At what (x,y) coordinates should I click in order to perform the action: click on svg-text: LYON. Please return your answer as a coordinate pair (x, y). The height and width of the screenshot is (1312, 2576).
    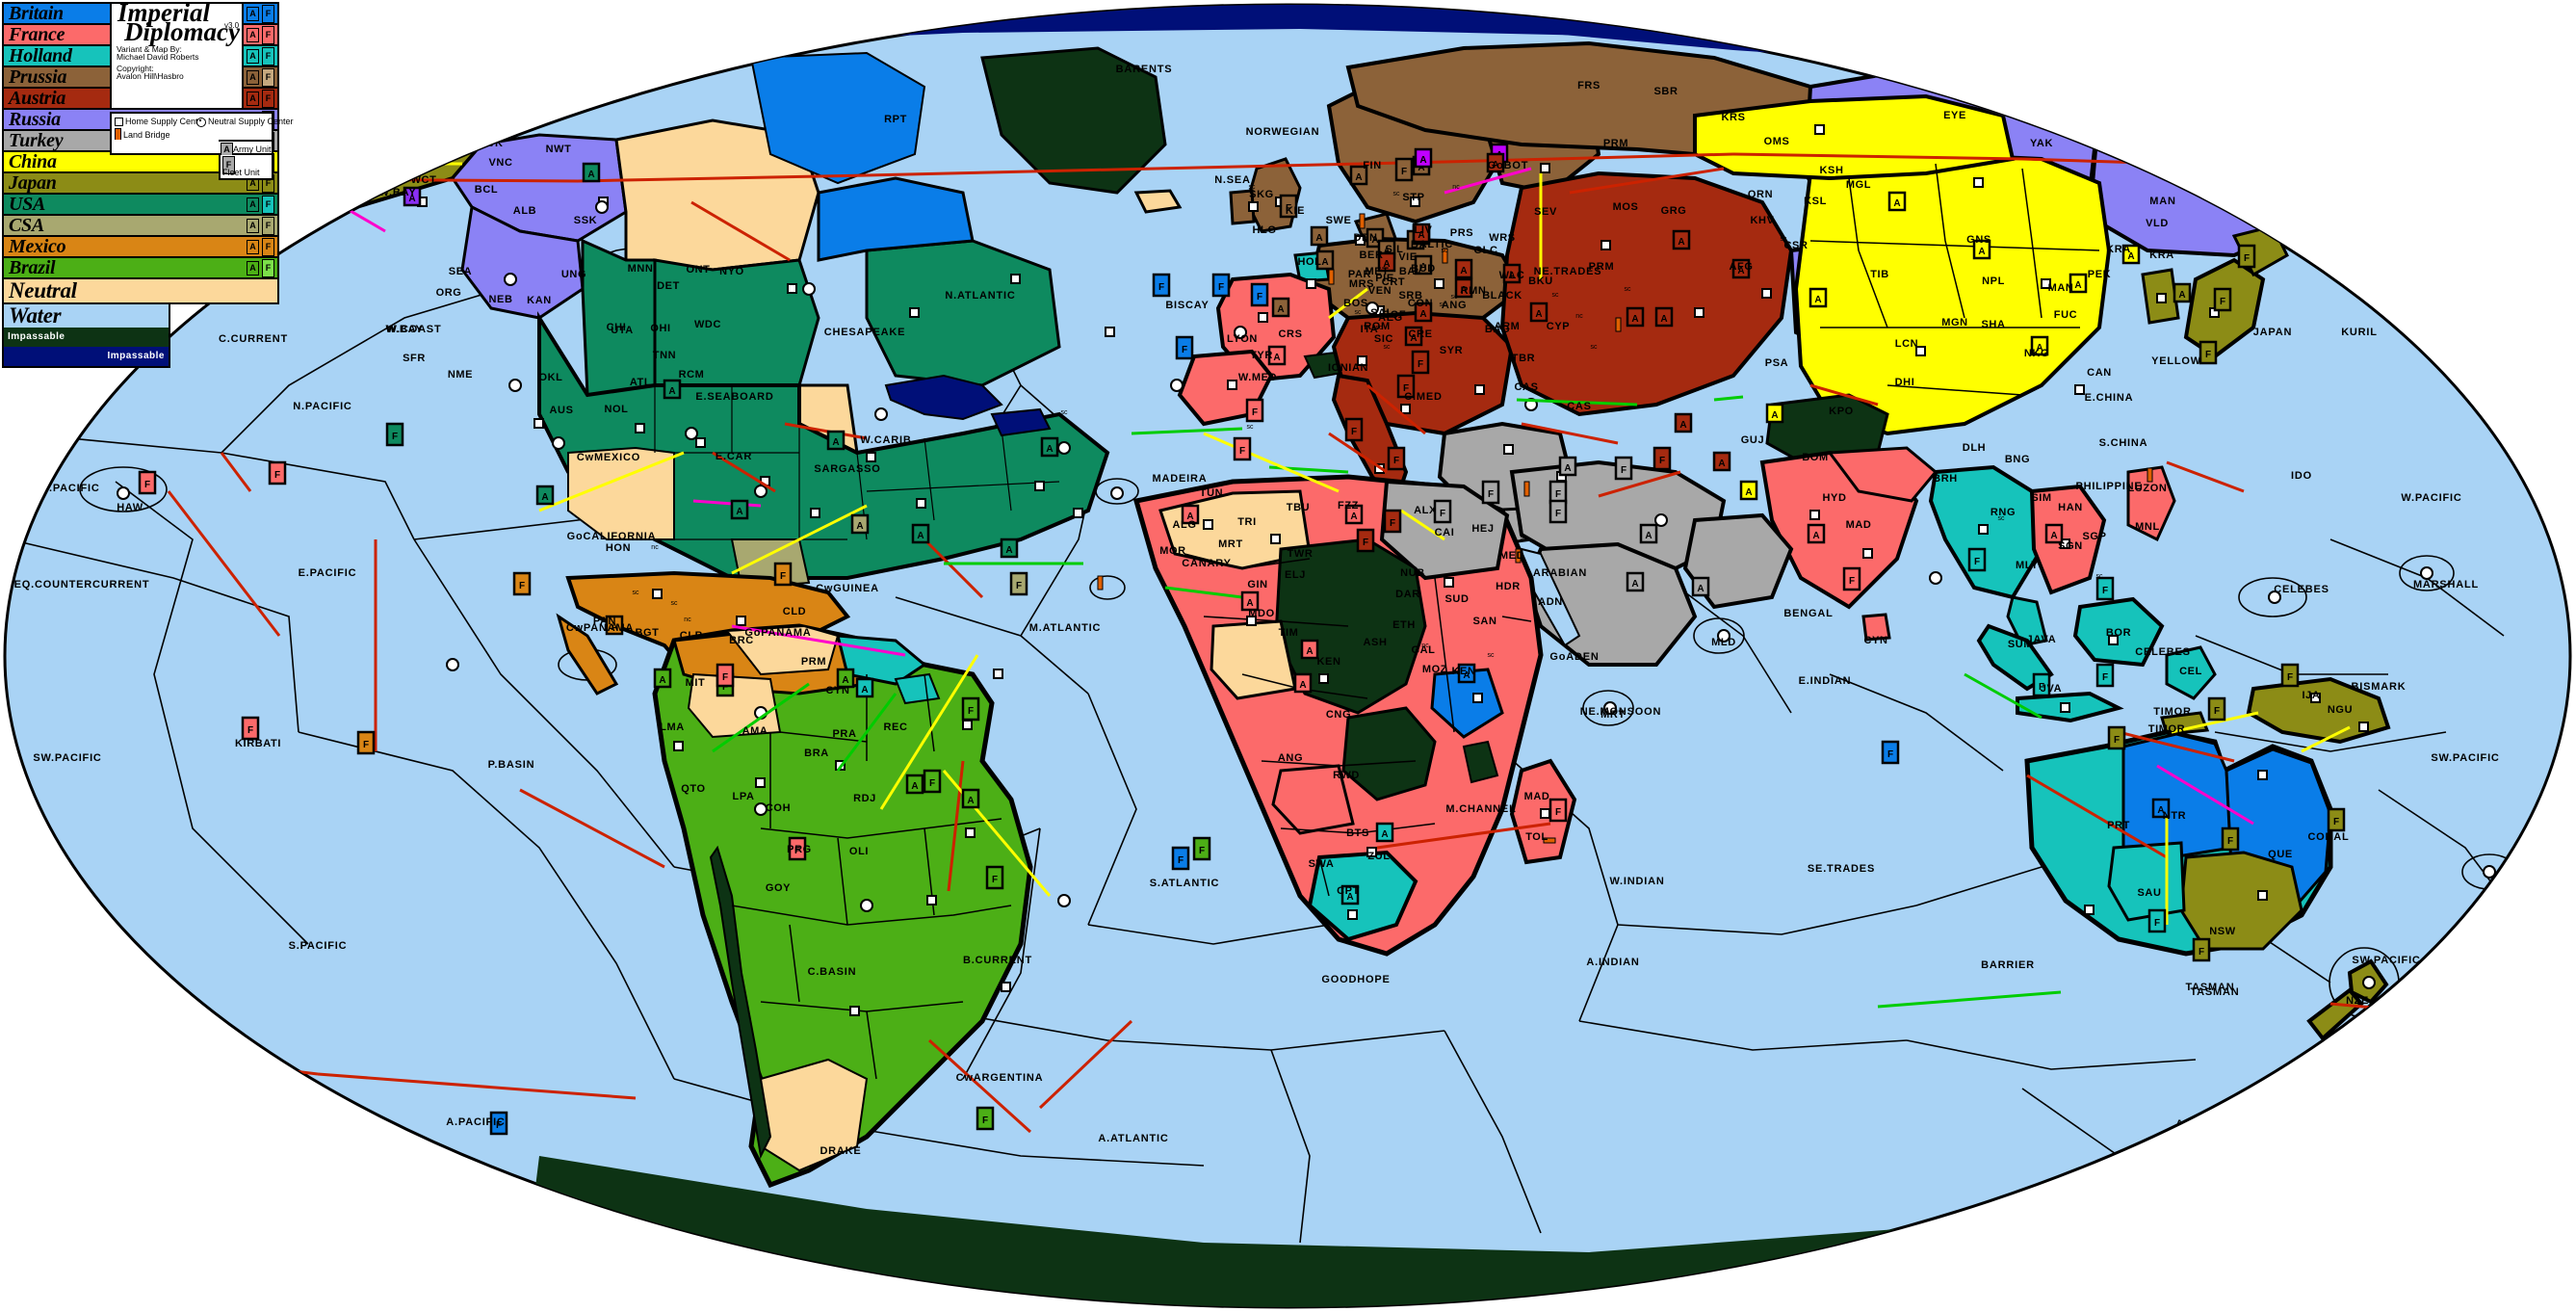
    Looking at the image, I should click on (1242, 339).